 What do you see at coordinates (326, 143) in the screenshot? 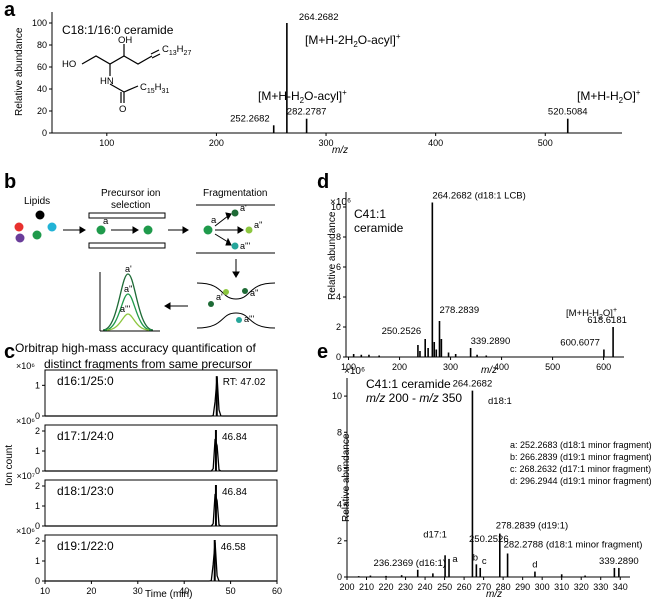
I see `a-xtick-label: 300` at bounding box center [326, 143].